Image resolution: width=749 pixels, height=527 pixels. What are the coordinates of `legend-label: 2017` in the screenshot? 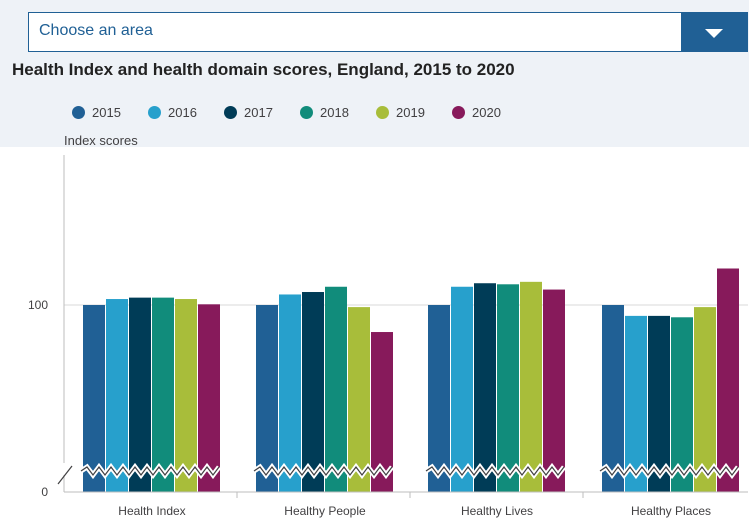 It's located at (258, 112).